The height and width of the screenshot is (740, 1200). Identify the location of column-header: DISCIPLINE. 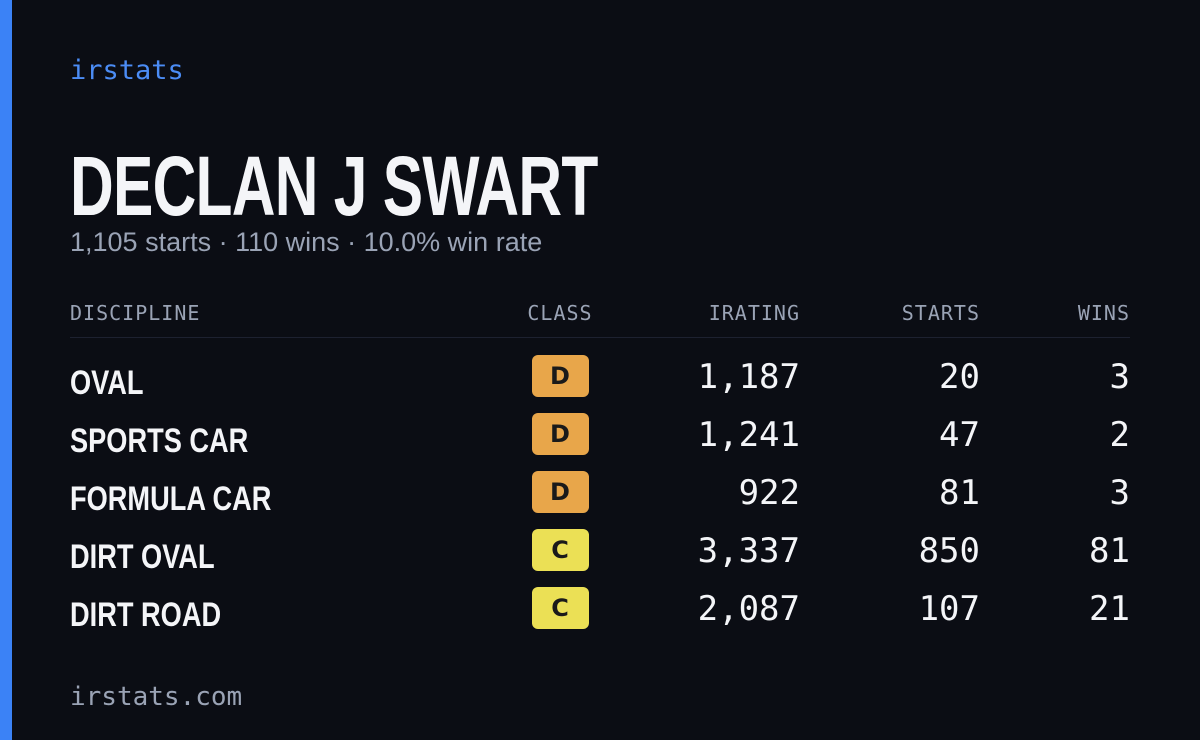
(135, 313).